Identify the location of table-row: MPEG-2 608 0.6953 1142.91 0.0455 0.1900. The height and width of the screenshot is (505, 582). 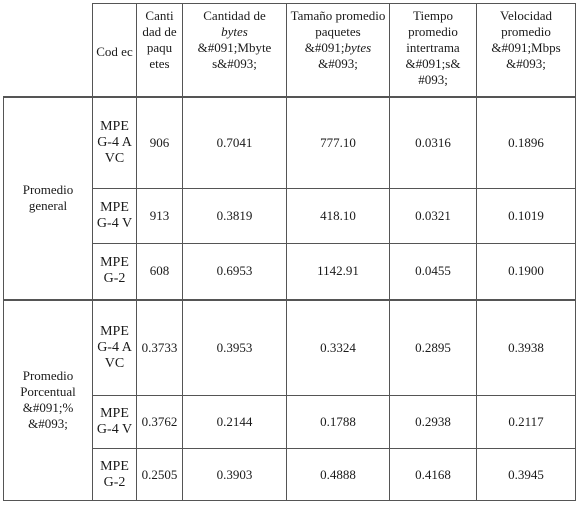
(290, 271).